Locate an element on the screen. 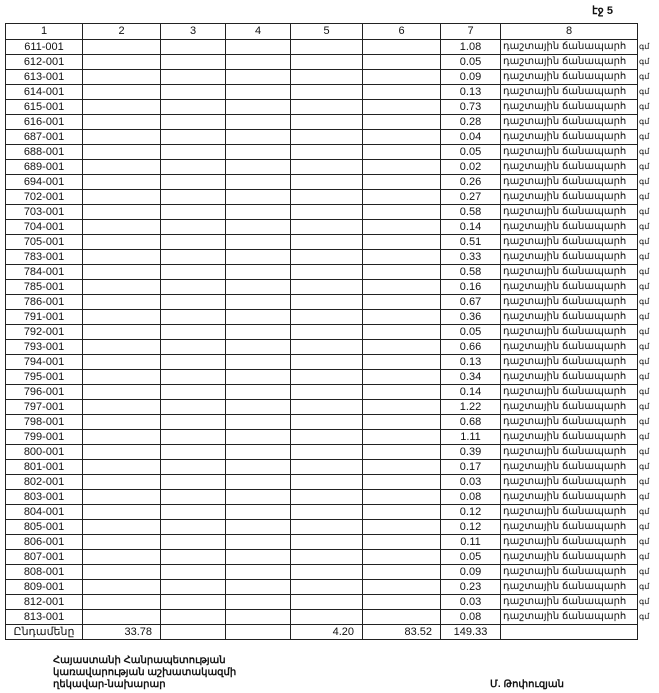 Image resolution: width=659 pixels, height=693 pixels. footer-line: ղեկավար-նախարար is located at coordinates (109, 684).